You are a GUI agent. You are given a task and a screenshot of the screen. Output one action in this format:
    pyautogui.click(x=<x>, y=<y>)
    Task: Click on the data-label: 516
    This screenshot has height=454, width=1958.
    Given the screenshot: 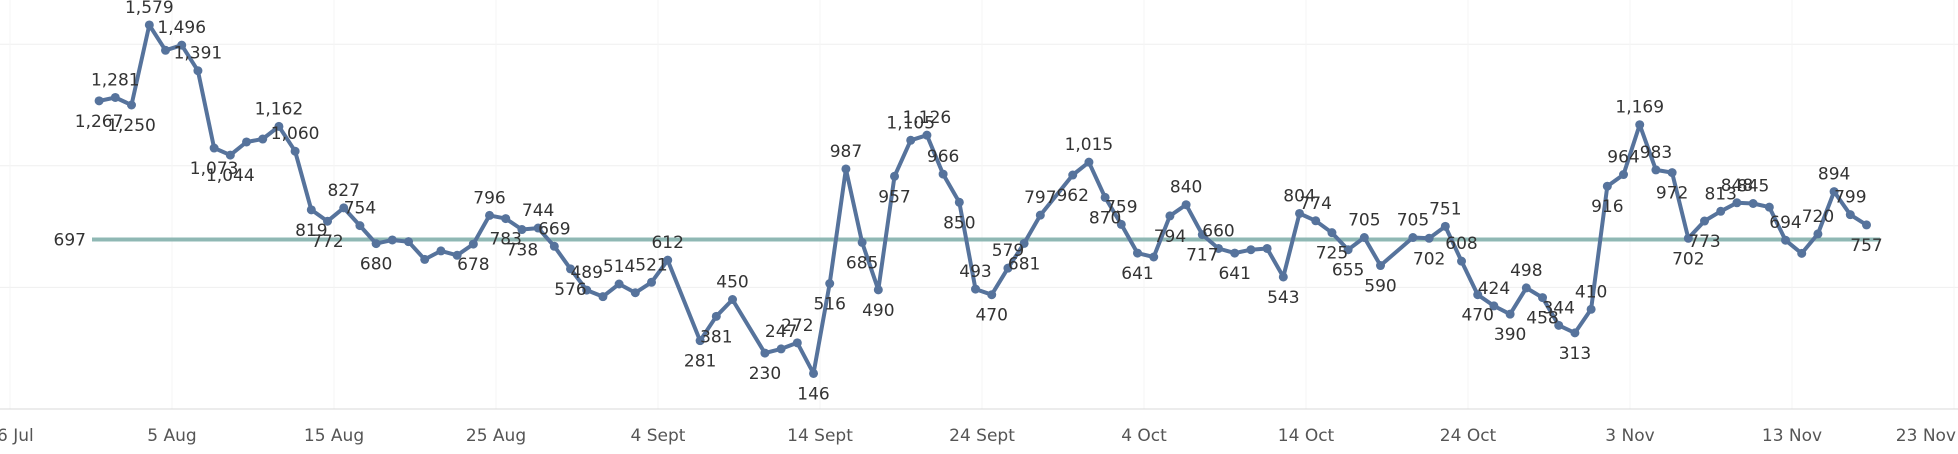 What is the action you would take?
    pyautogui.click(x=829, y=305)
    